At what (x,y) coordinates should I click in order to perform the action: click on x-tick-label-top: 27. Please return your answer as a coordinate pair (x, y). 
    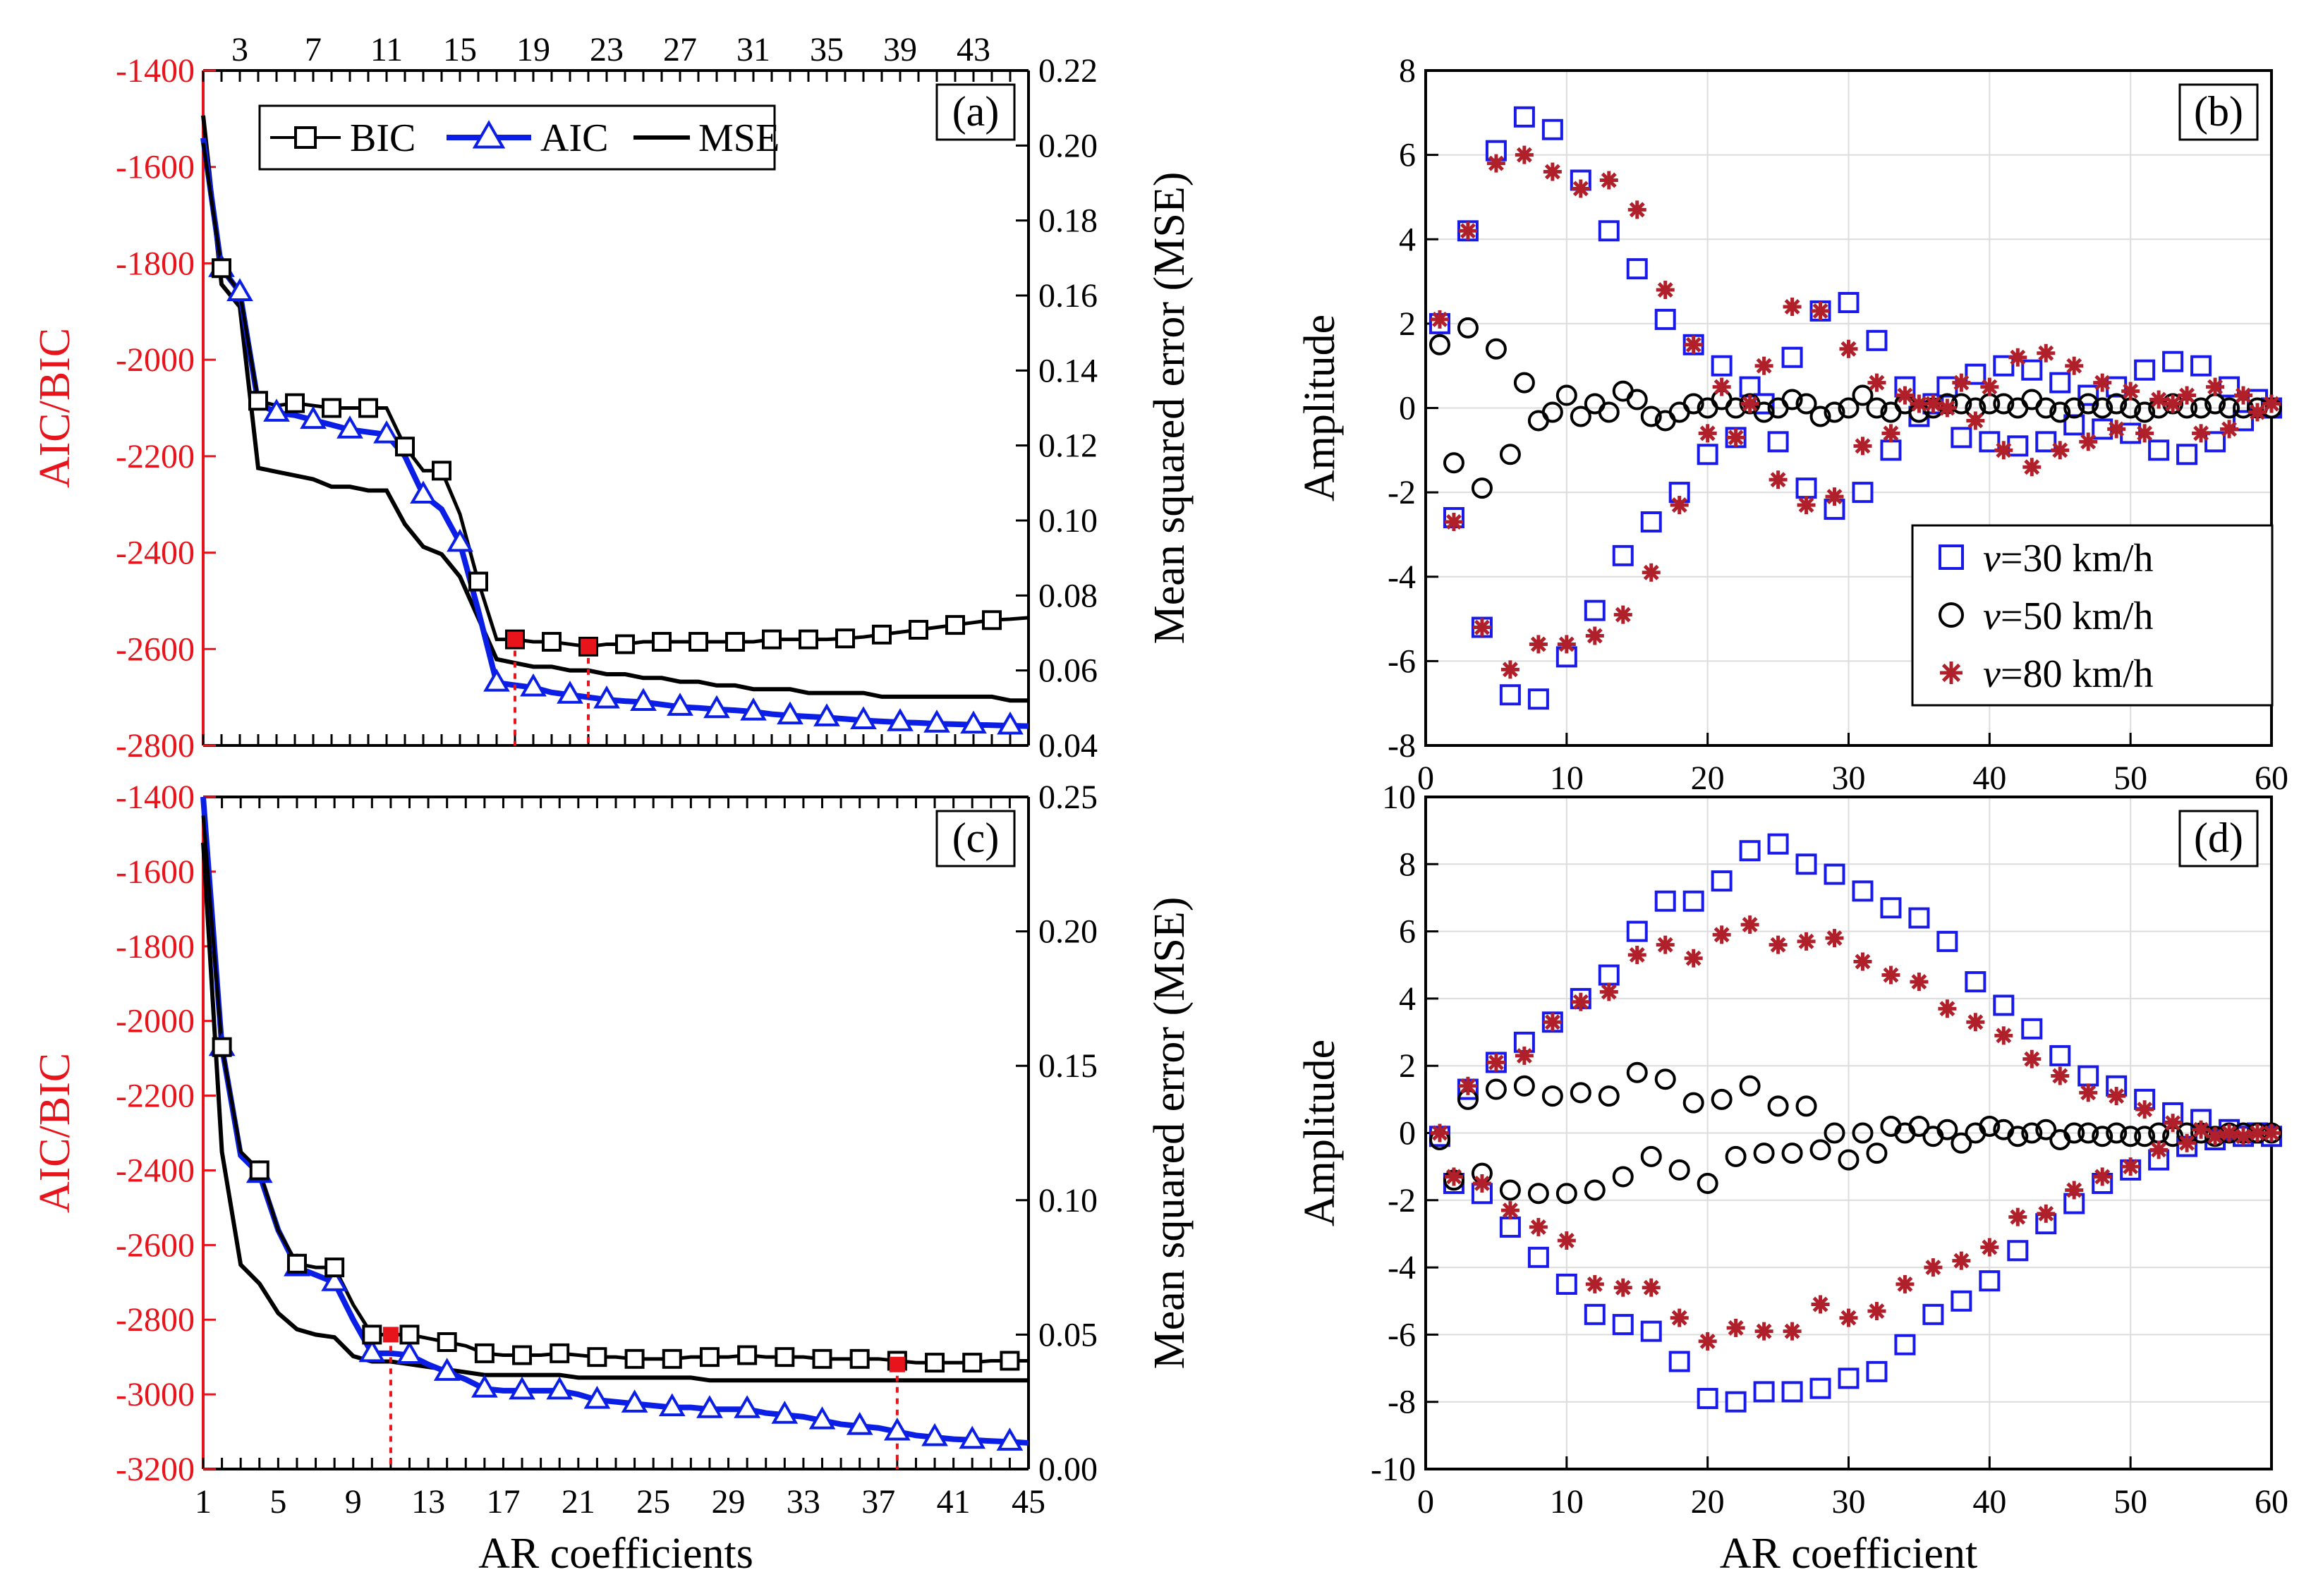
    Looking at the image, I should click on (680, 50).